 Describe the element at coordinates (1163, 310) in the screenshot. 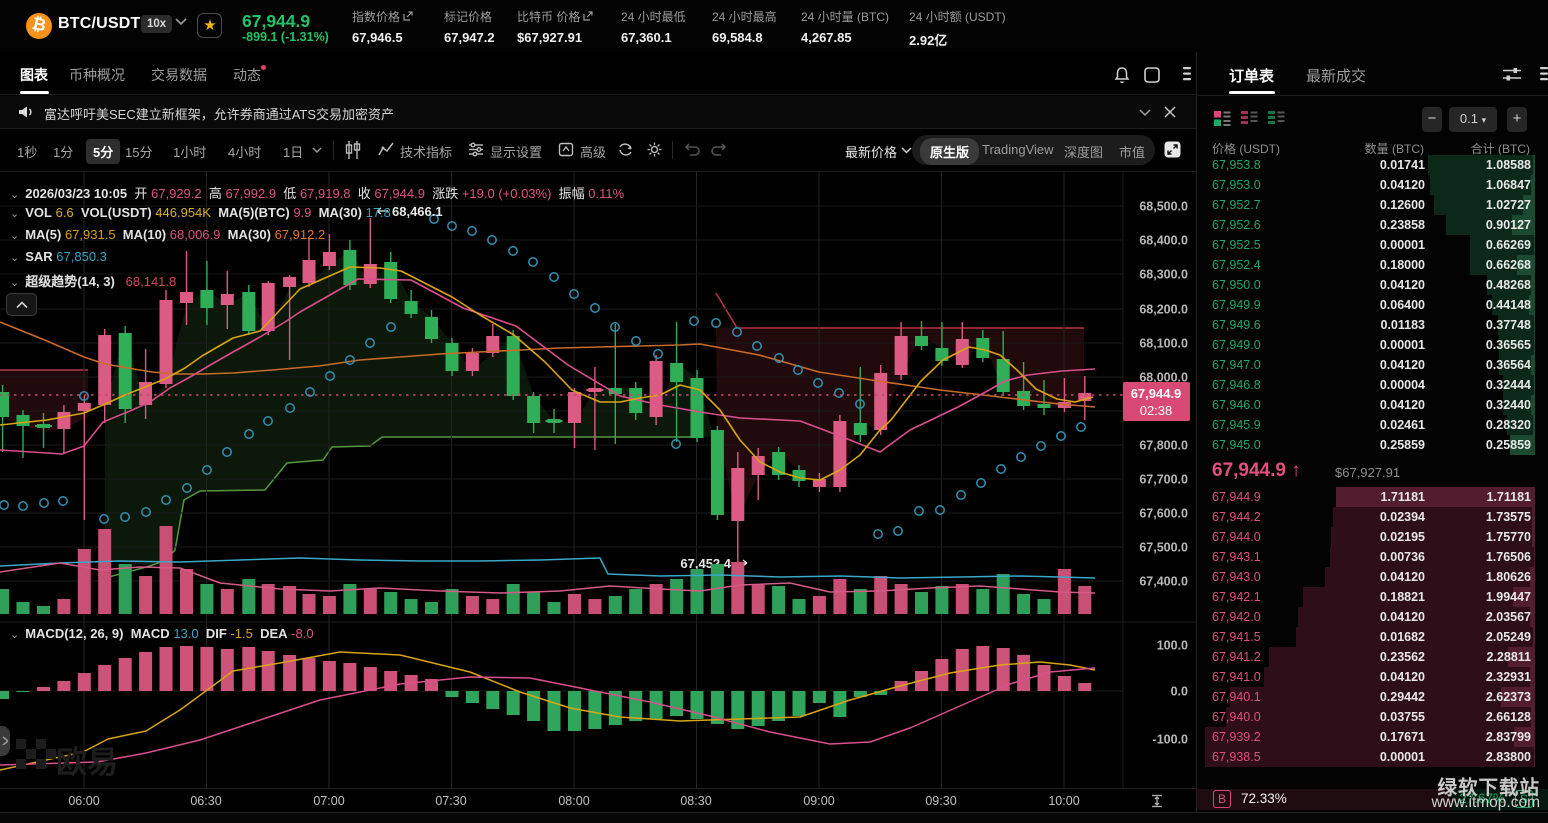

I see `svg-text: 68,200.0` at that location.